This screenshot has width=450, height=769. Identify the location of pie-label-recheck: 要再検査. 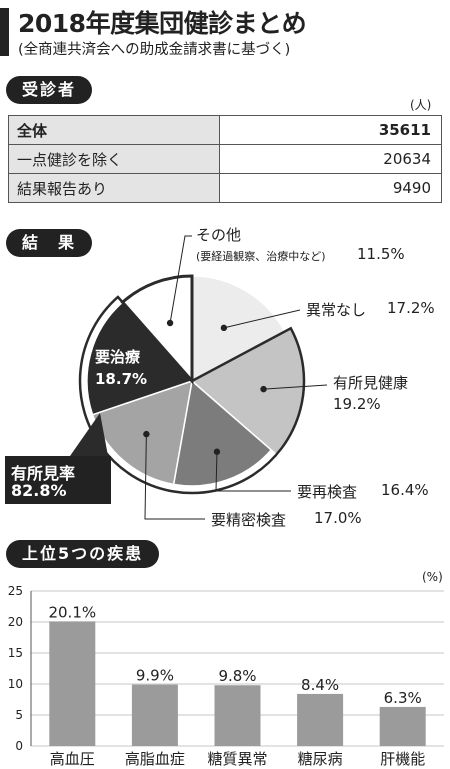
(327, 492).